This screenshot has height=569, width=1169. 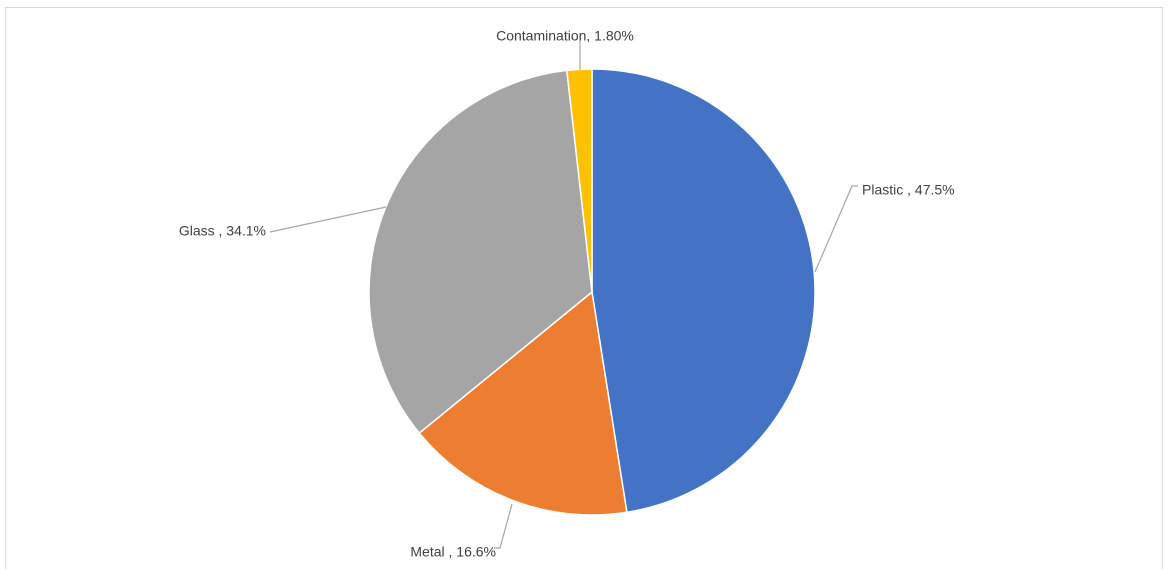 I want to click on data-label-metal: Metal , 16.6%, so click(x=453, y=552).